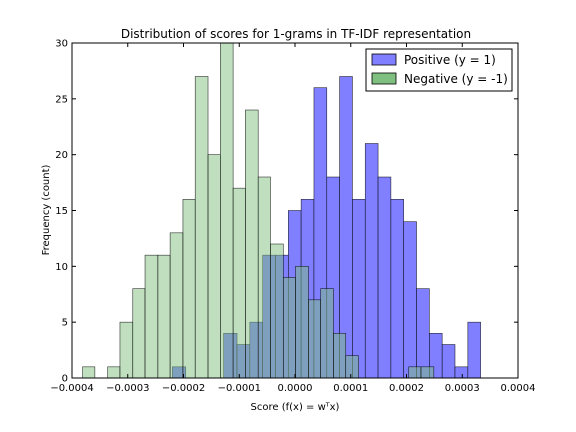  I want to click on legend-swatch-negative, so click(384, 78).